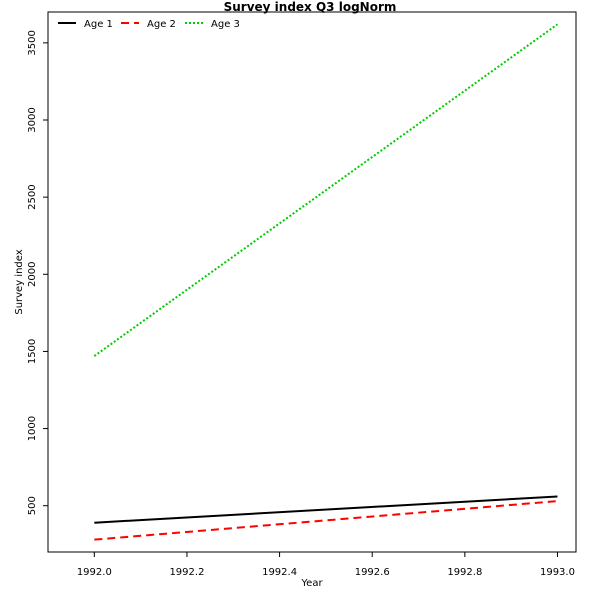 The width and height of the screenshot is (600, 600). What do you see at coordinates (32, 428) in the screenshot?
I see `y-tick-label: 1000` at bounding box center [32, 428].